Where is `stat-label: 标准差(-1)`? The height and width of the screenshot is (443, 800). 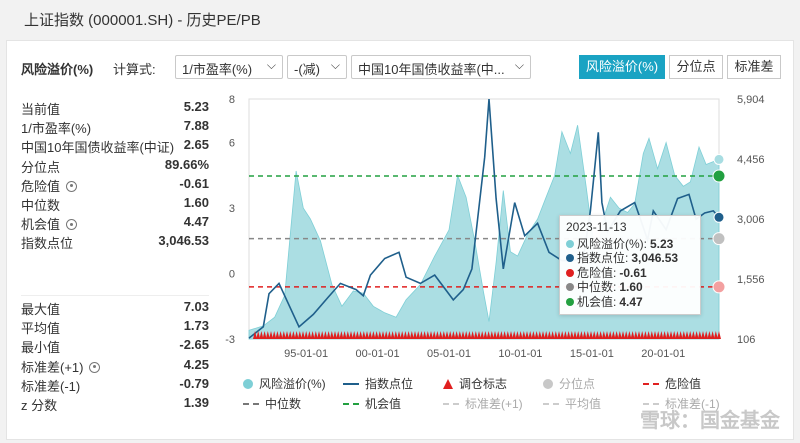
stat-label: 标准差(-1) is located at coordinates (50, 385).